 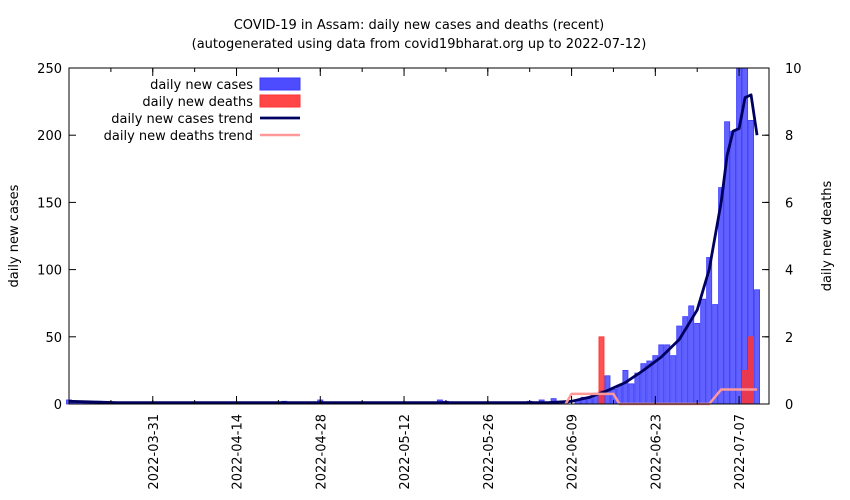 I want to click on x-tick-label-2022-05-26: 2022-05-26, so click(x=489, y=452).